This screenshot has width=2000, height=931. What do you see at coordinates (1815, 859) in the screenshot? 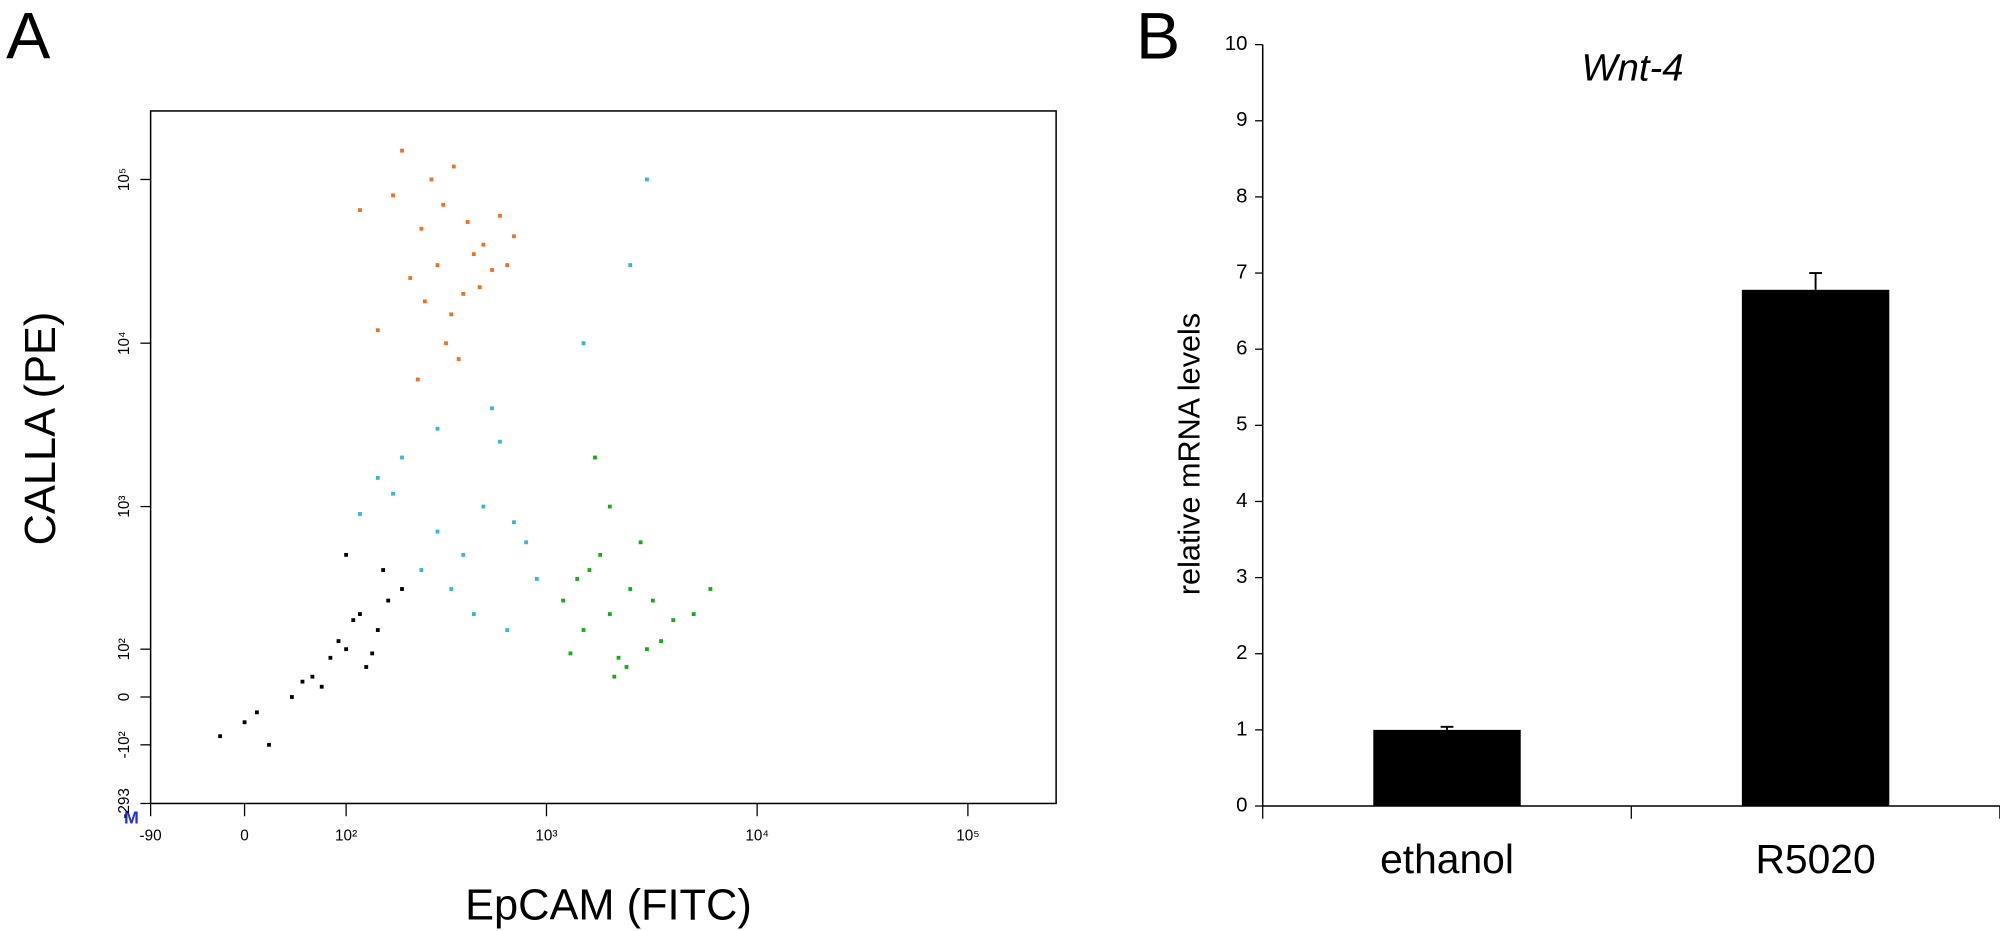
I see `x-tick-label: R5020` at bounding box center [1815, 859].